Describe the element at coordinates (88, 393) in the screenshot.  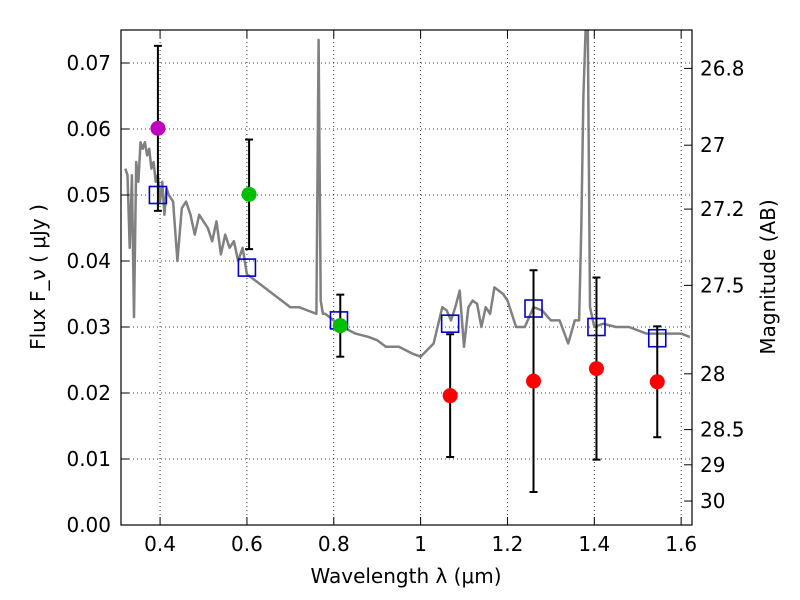
I see `y-tick-label-2: 0.02` at that location.